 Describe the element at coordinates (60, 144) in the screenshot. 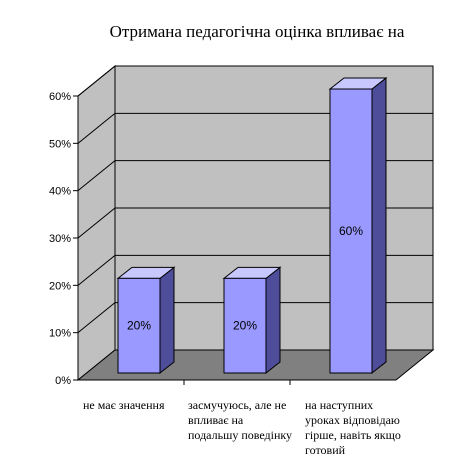

I see `y-tick-label: 50%` at that location.